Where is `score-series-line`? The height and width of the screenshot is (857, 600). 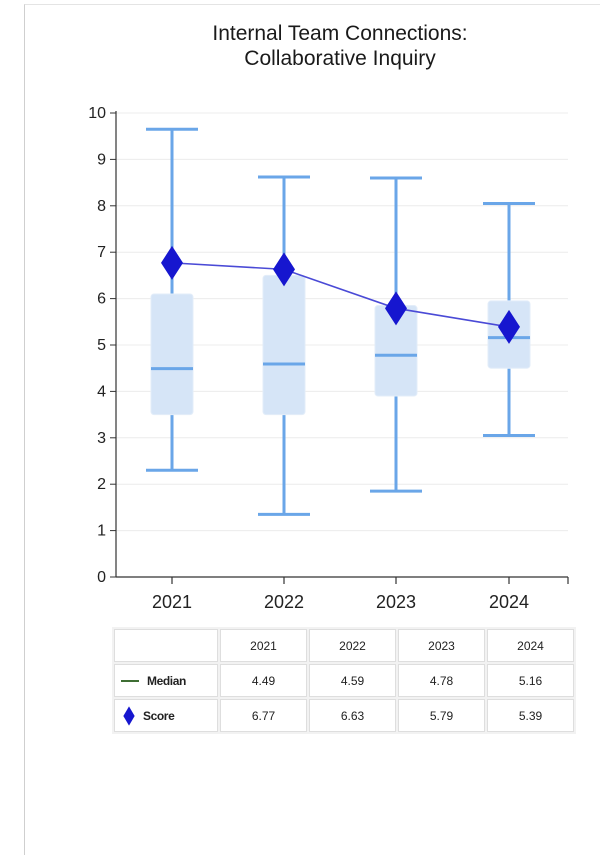 score-series-line is located at coordinates (340, 295).